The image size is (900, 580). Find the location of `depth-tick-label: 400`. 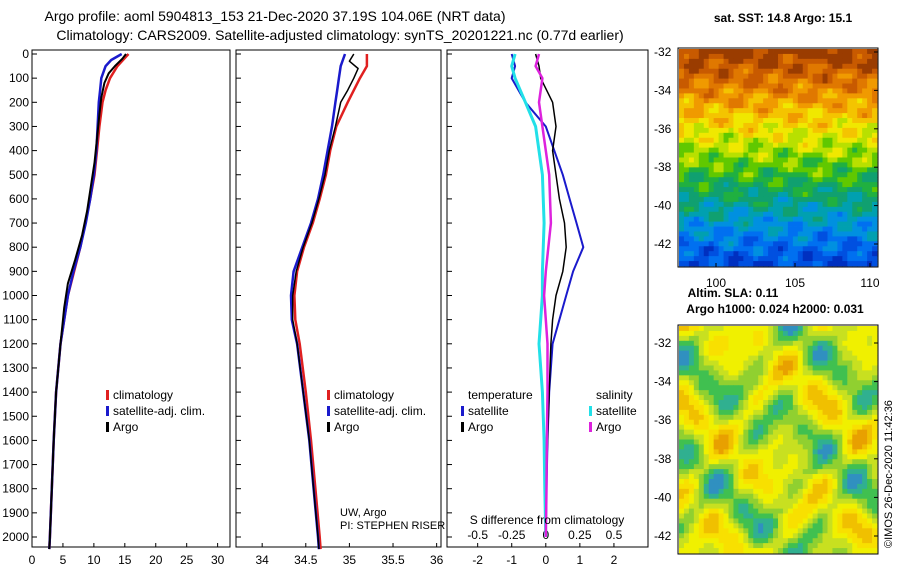

depth-tick-label: 400 is located at coordinates (19, 151).